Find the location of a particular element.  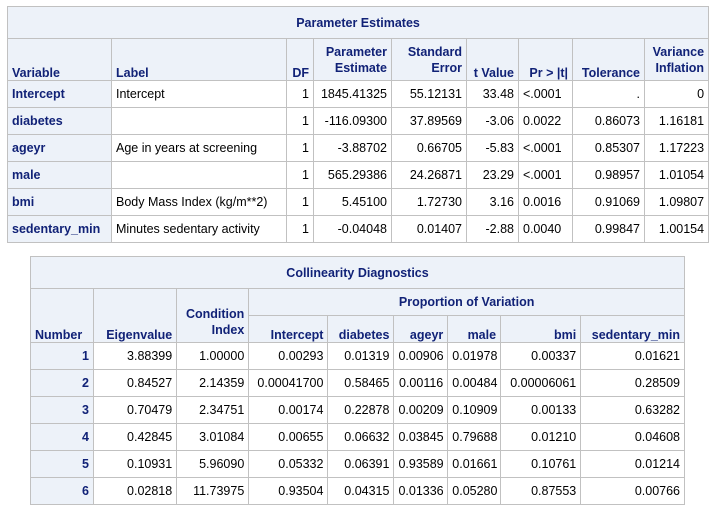

col-header-variable: Variable is located at coordinates (59, 59).